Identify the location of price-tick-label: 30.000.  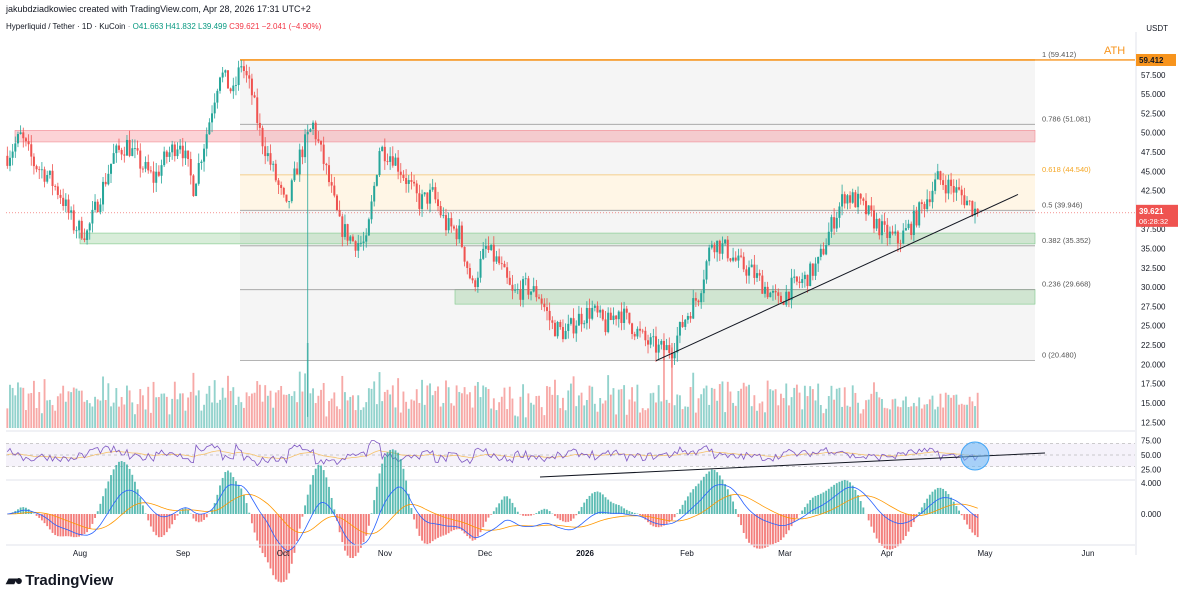
(1153, 287).